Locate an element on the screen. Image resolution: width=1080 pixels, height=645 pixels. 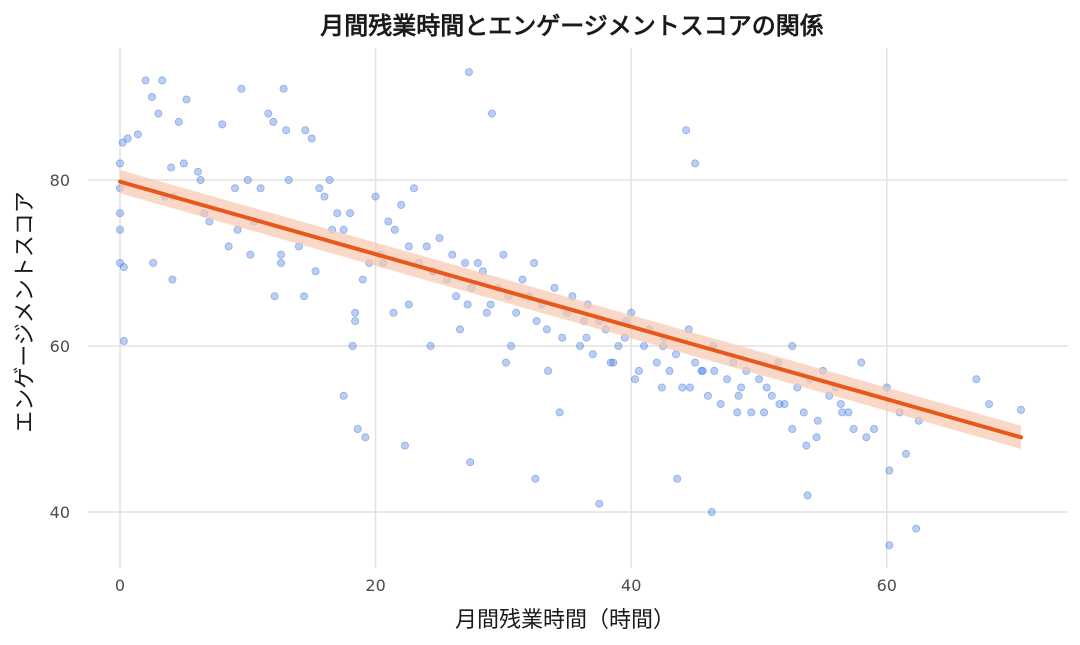
x-tick-label: 20 is located at coordinates (375, 585).